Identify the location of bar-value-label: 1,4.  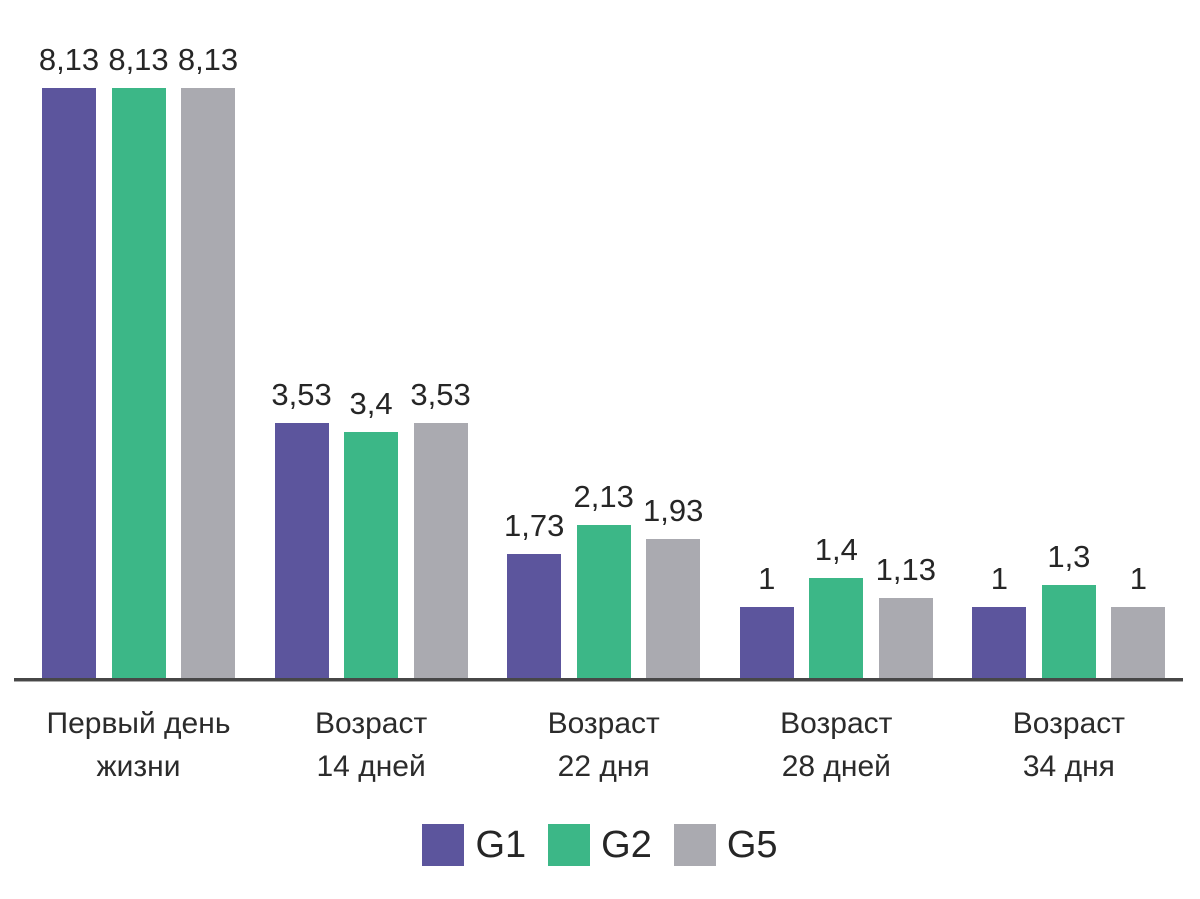
(836, 550).